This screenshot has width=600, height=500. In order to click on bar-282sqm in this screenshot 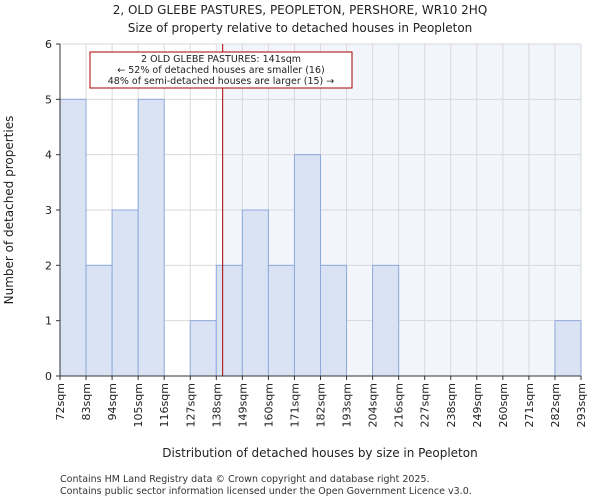, I will do `click(568, 348)`.